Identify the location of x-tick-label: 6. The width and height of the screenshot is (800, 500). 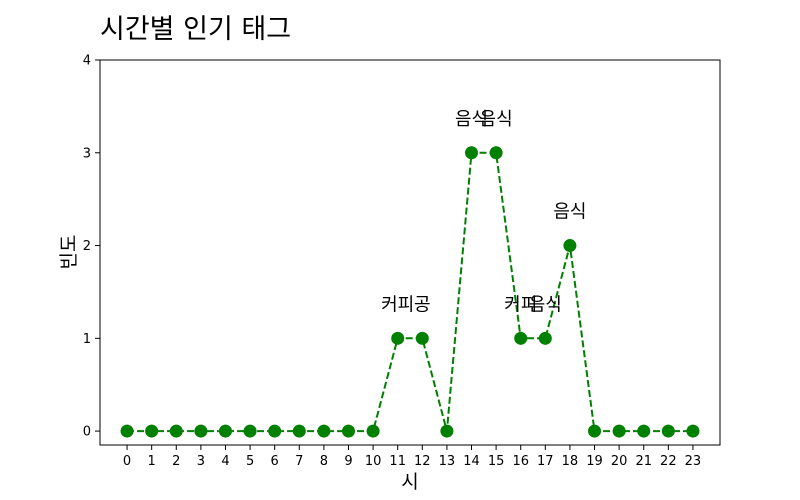
(275, 461).